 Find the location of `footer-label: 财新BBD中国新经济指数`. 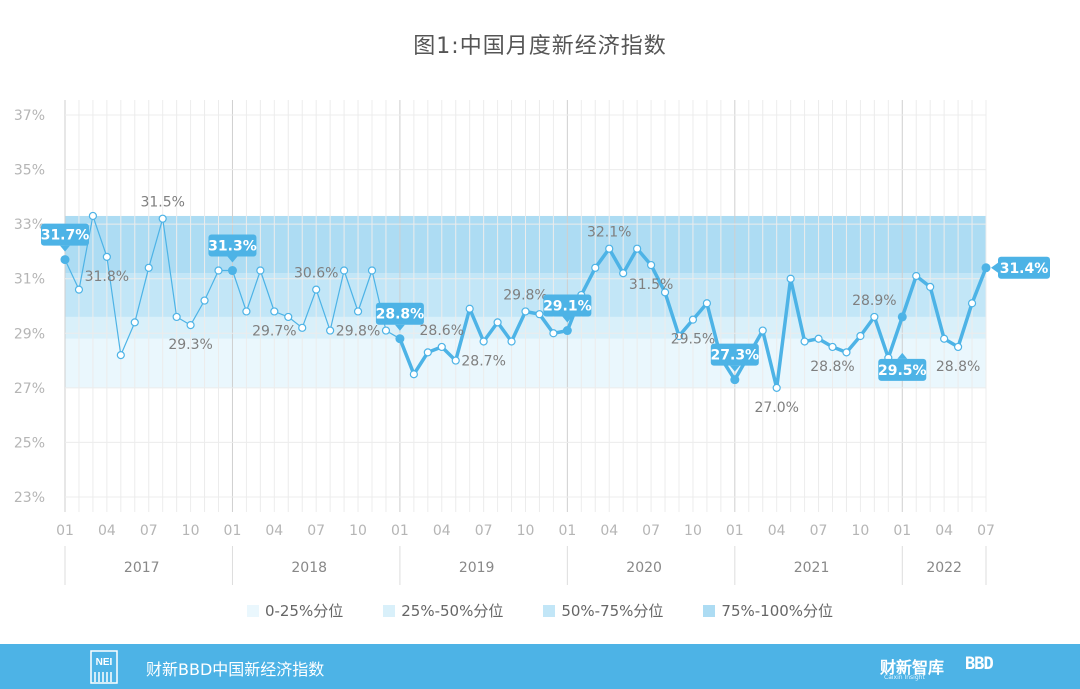

footer-label: 财新BBD中国新经济指数 is located at coordinates (235, 669).